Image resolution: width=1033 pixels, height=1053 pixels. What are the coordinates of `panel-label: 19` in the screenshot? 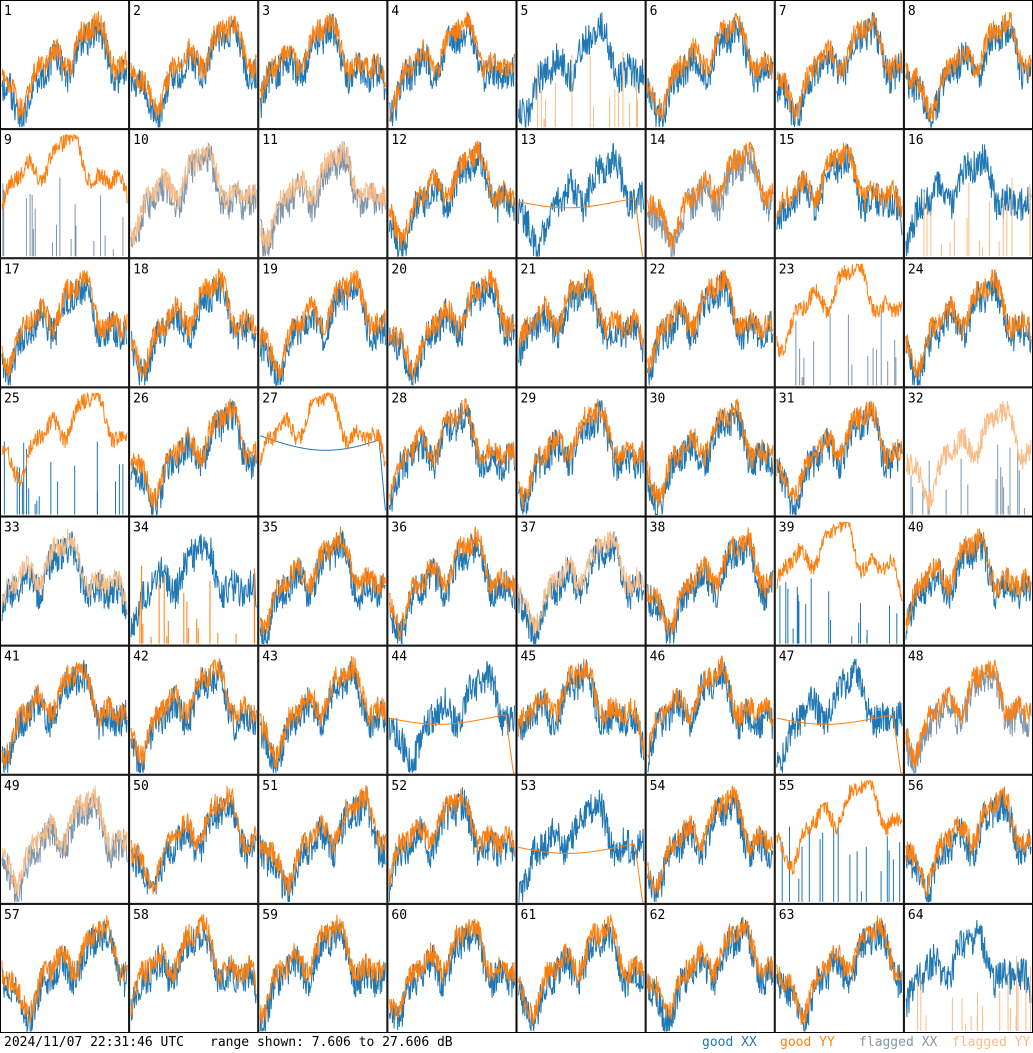 It's located at (270, 269).